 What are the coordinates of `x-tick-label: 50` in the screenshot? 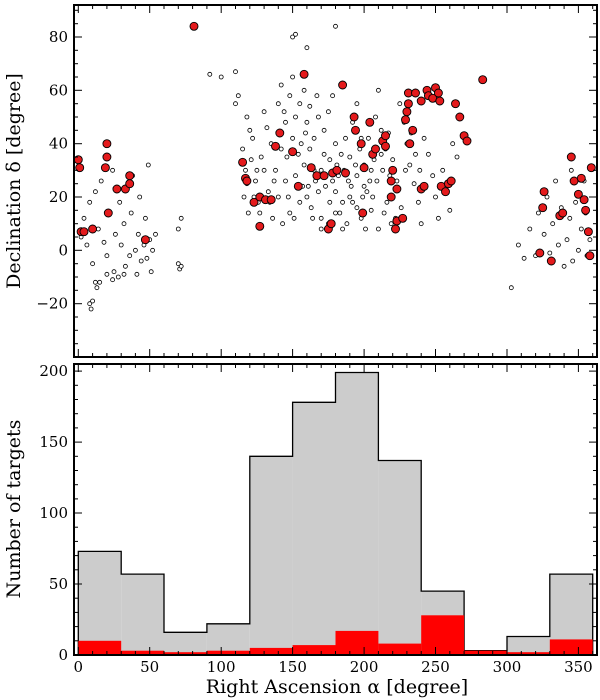 It's located at (149, 667).